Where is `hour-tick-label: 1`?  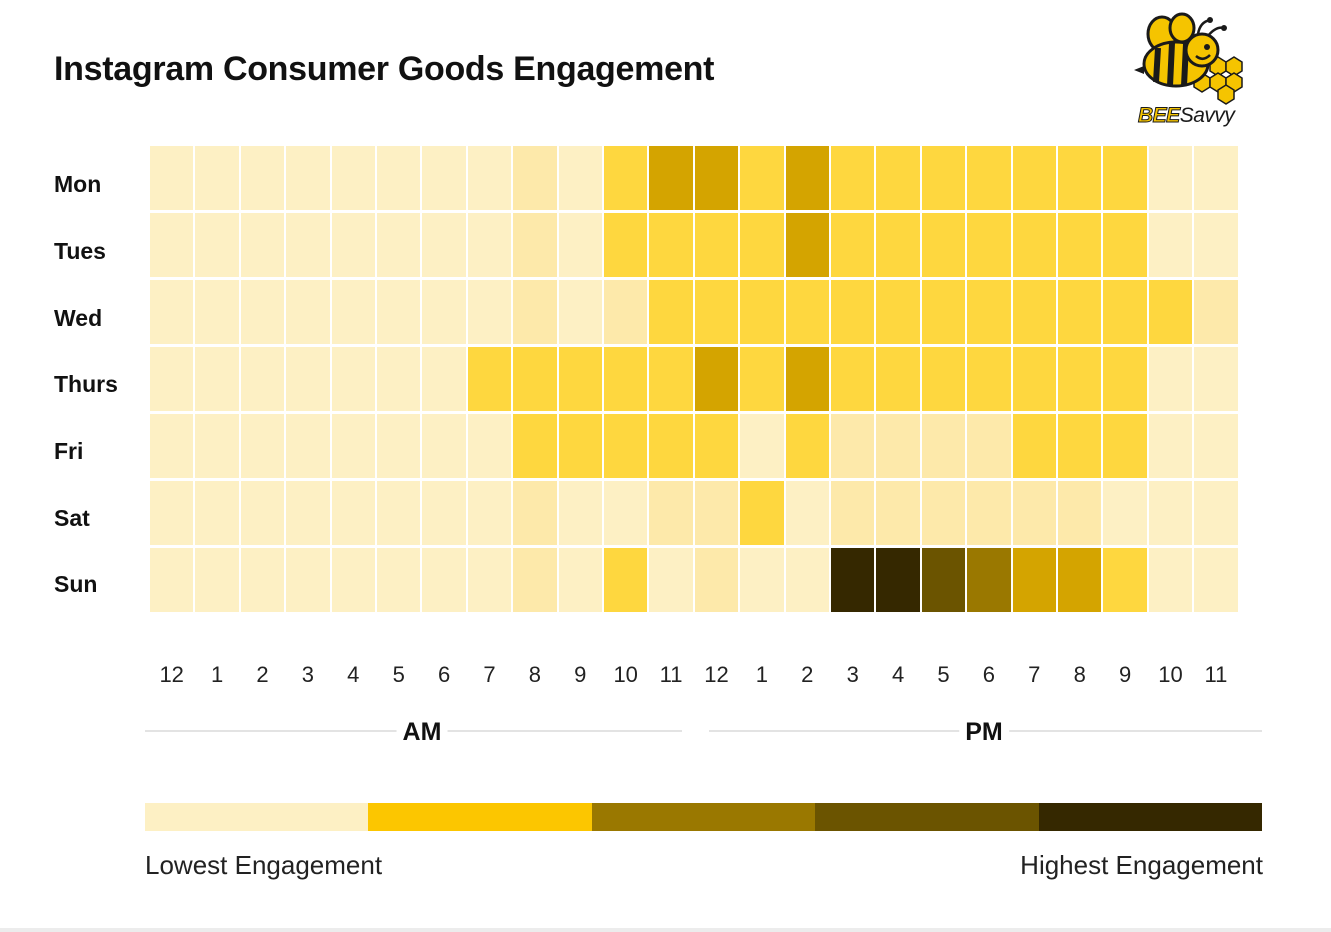
hour-tick-label: 1 is located at coordinates (762, 674).